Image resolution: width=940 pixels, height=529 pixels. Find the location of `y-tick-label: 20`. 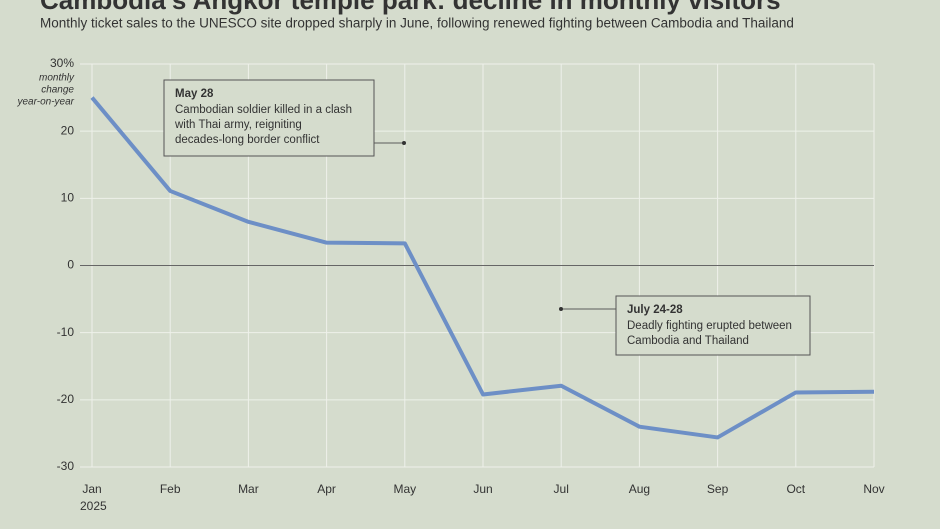

y-tick-label: 20 is located at coordinates (68, 130).